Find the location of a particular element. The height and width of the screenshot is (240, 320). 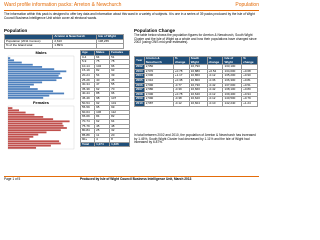

column-header: South Wight is located at coordinates (198, 60).